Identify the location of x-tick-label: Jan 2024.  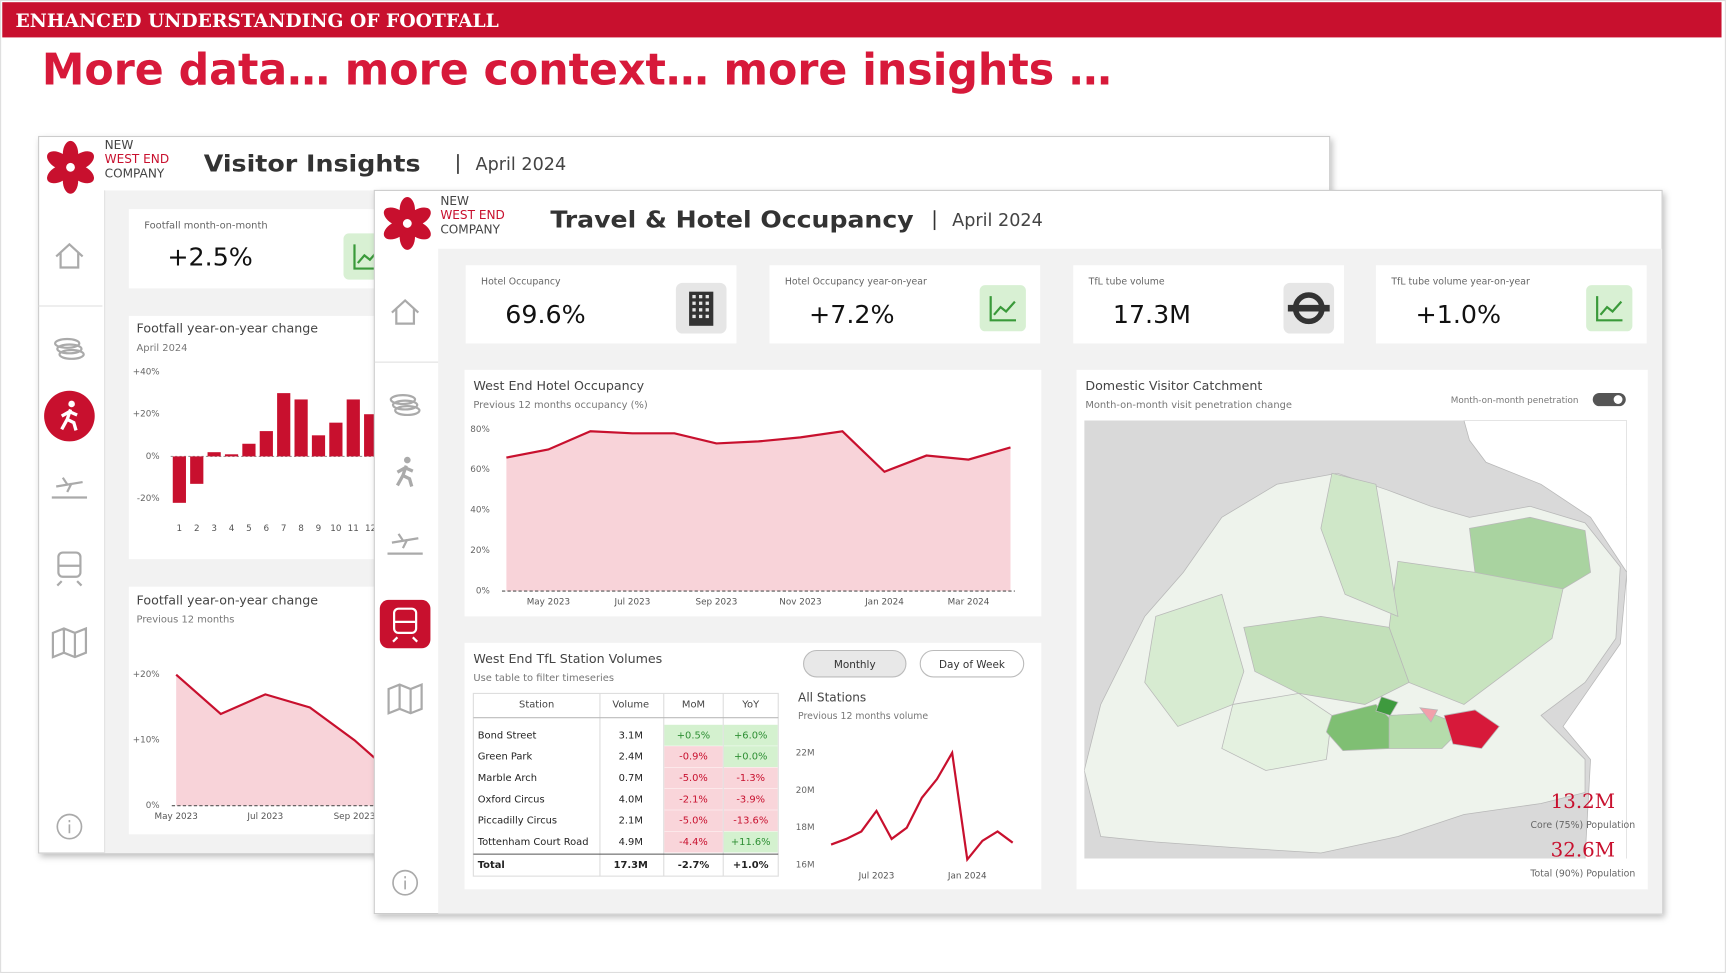
(884, 603).